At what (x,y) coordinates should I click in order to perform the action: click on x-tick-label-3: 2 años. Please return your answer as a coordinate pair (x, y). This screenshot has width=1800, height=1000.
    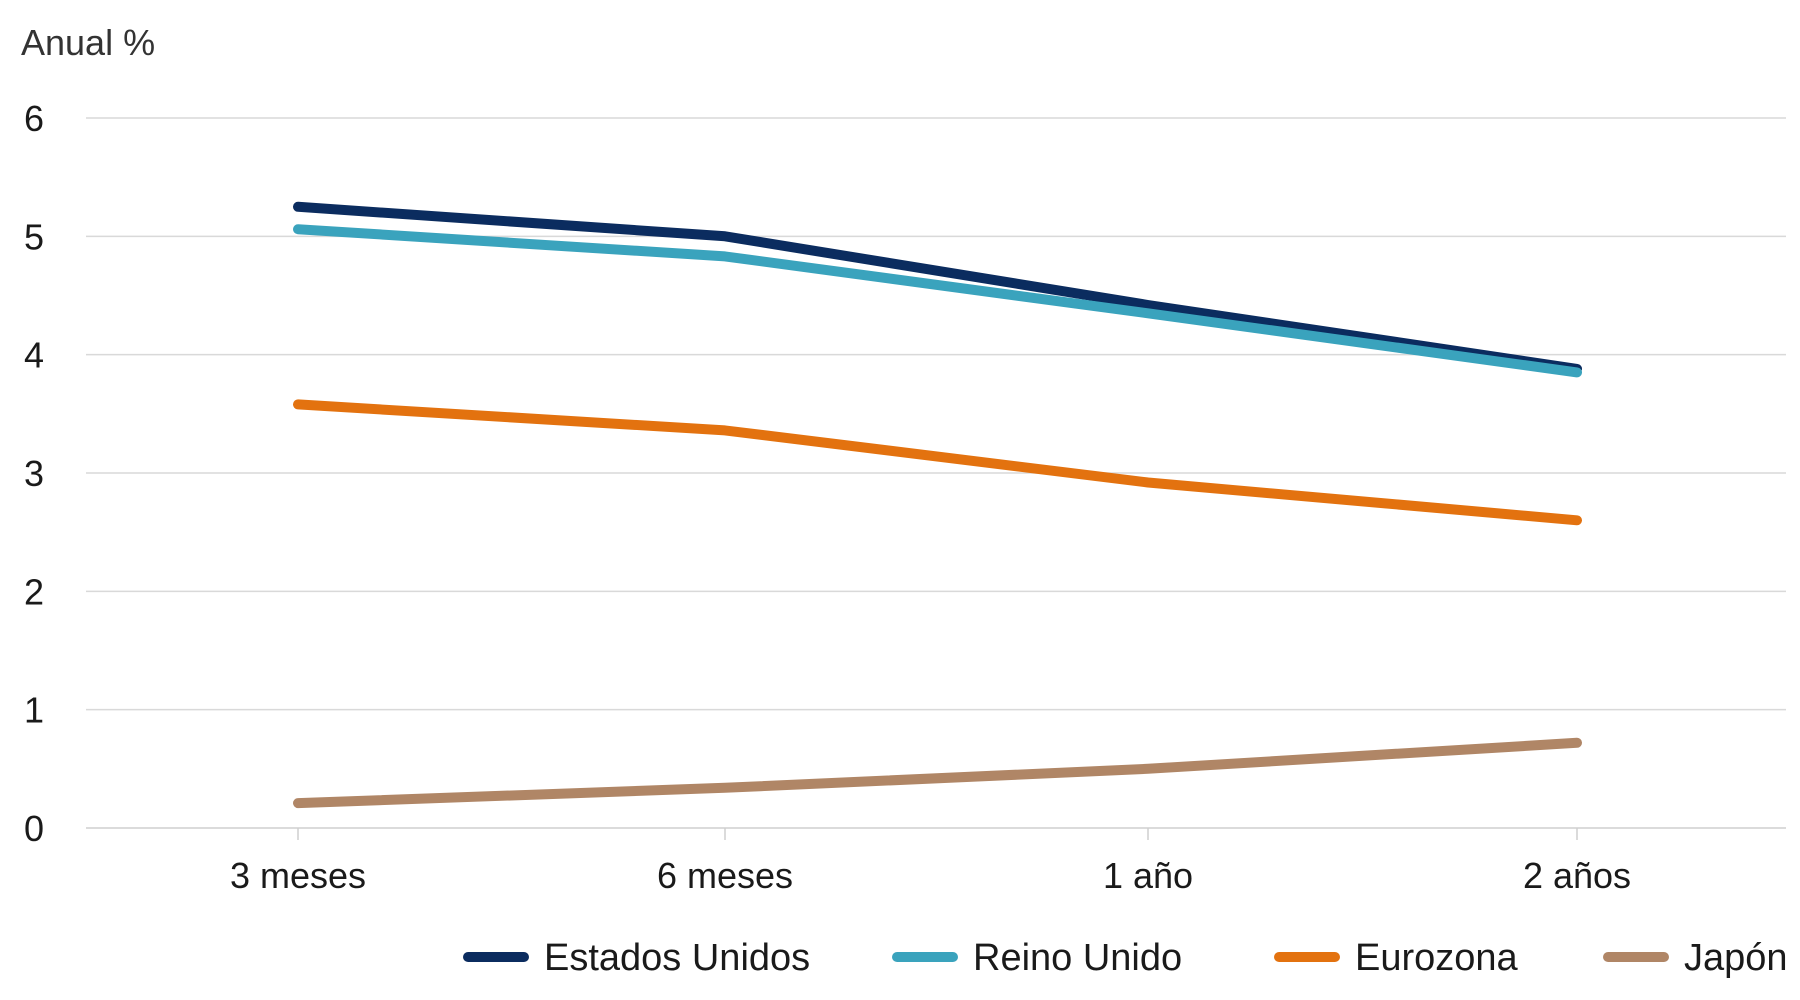
    Looking at the image, I should click on (1577, 875).